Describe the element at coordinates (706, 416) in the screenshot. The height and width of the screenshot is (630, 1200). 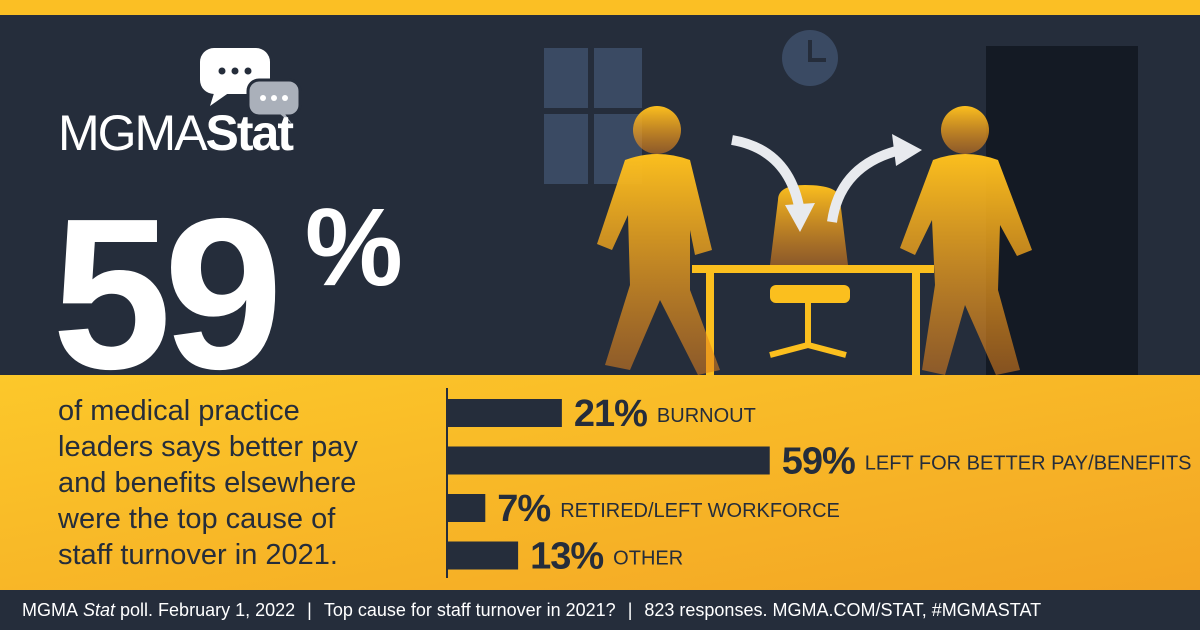
I see `category-label: BURNOUT` at that location.